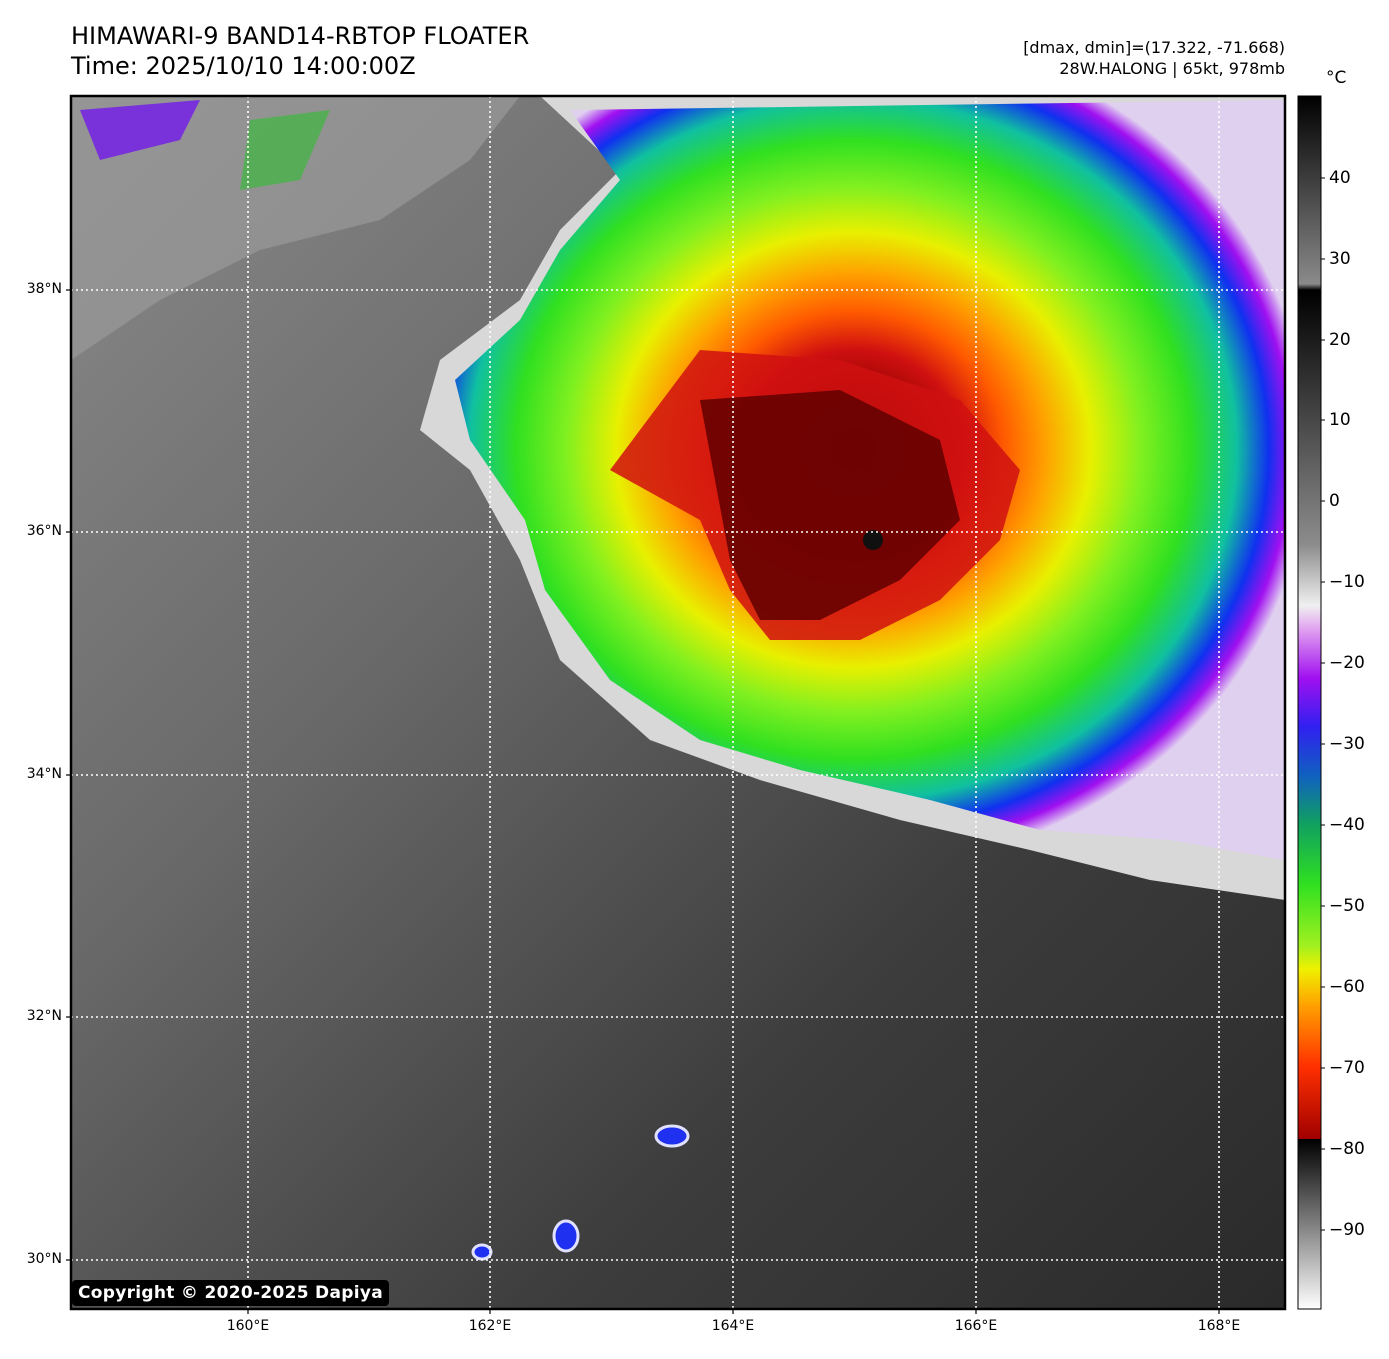  I want to click on colorbar-tick-label: 30, so click(1340, 259).